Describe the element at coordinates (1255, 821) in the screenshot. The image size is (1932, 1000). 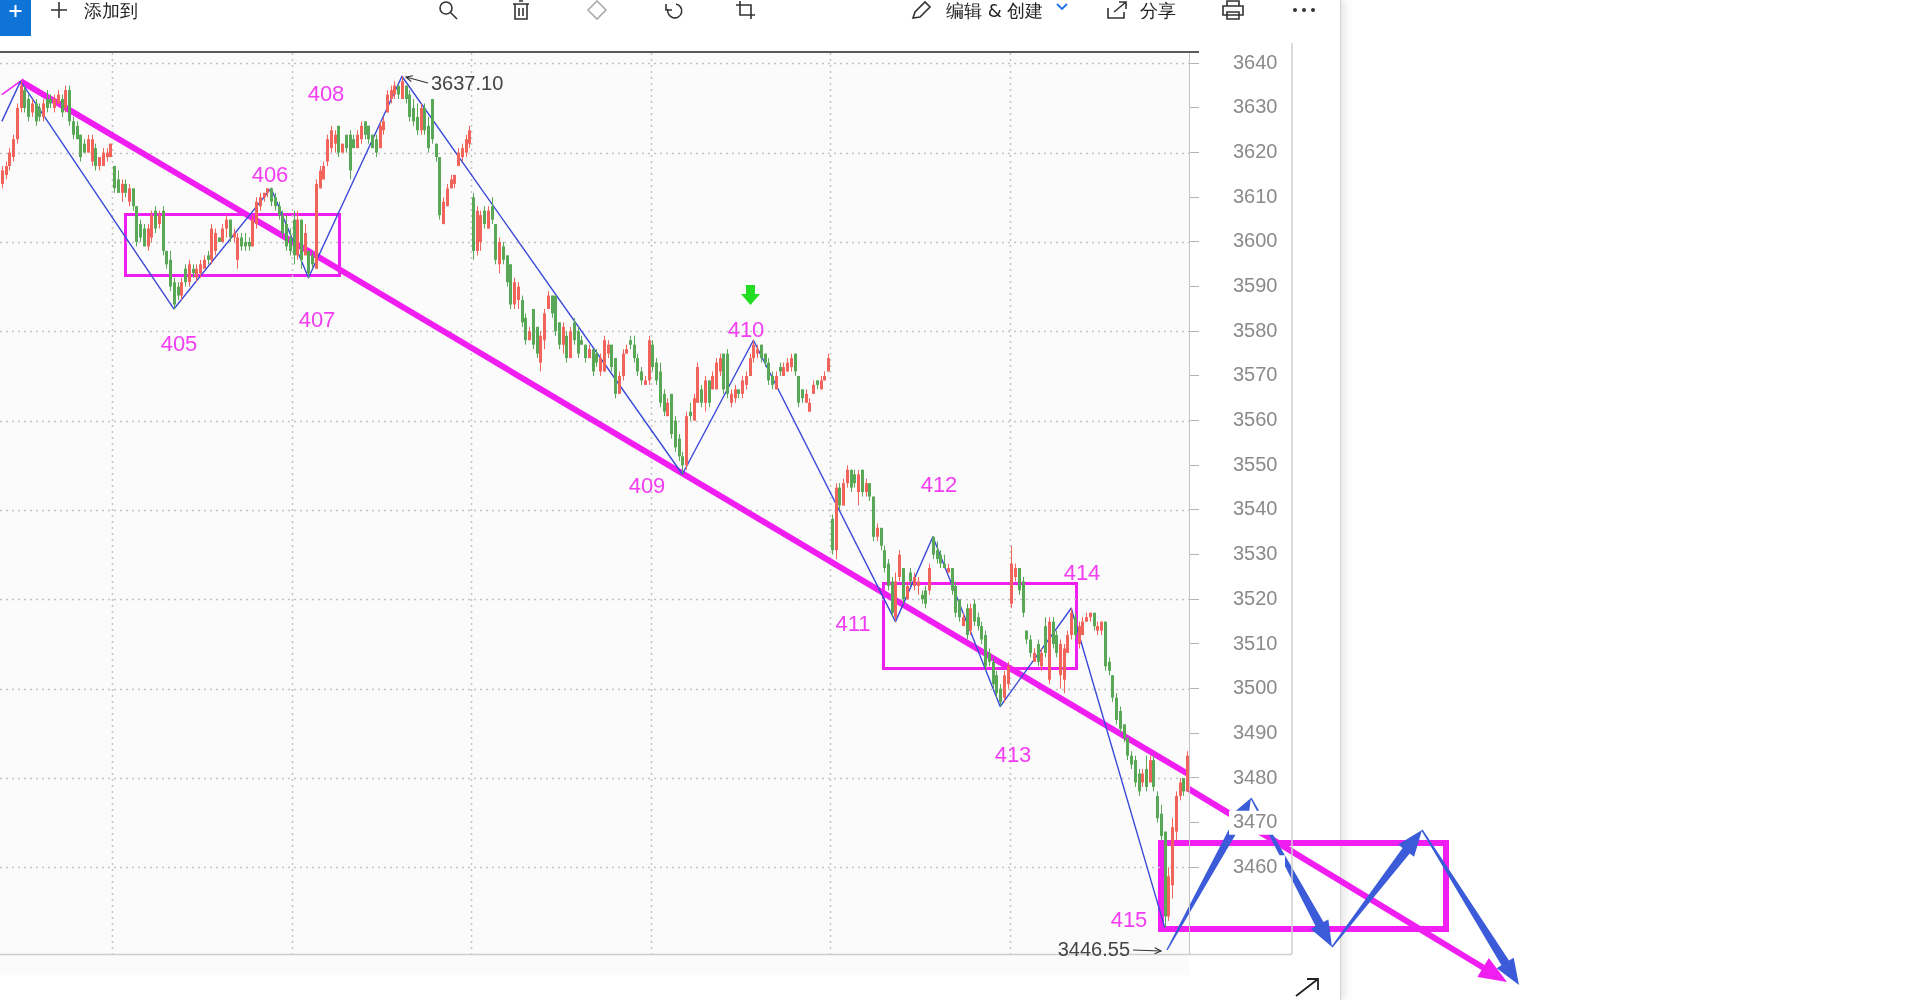
I see `y-tick-label: 3470` at that location.